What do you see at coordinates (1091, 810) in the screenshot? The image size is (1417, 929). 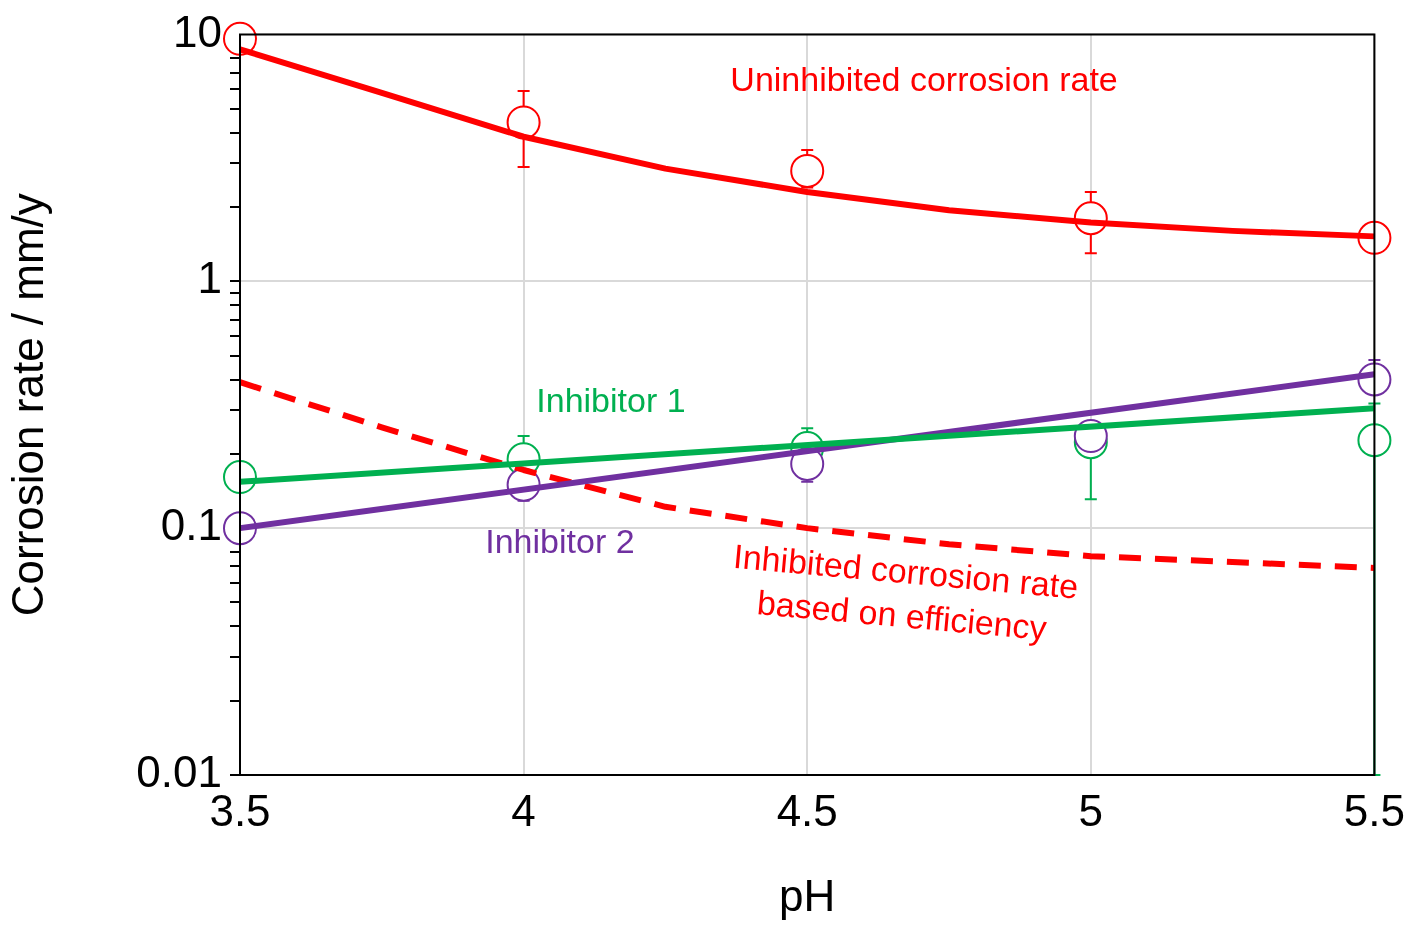 I see `x-tick-label: 5` at bounding box center [1091, 810].